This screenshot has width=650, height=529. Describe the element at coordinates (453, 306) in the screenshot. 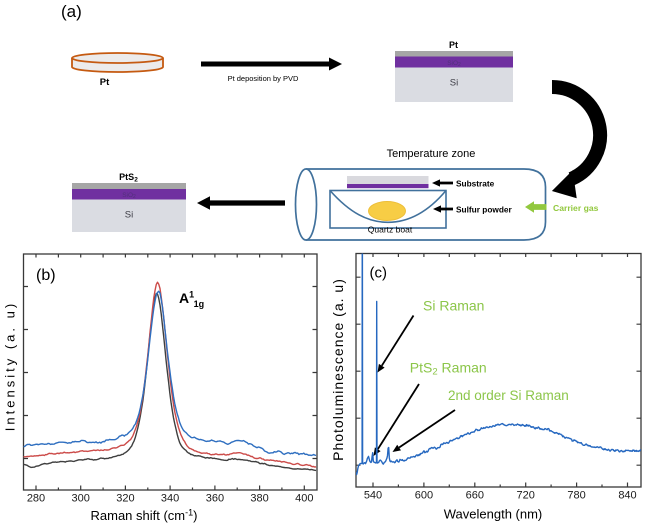

I see `svg-text: Si Raman` at that location.